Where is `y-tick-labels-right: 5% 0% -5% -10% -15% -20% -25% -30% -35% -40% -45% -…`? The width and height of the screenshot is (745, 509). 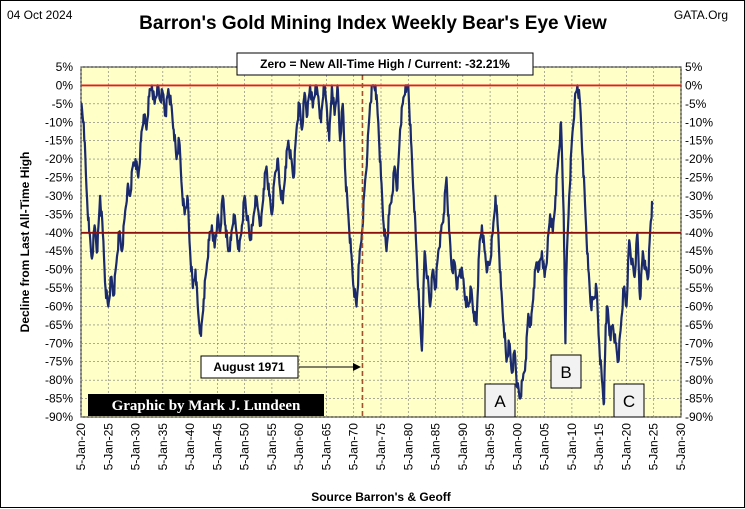
y-tick-labels-right: 5% 0% -5% -10% -15% -20% -25% -30% -35% -40% -45% -… is located at coordinates (699, 242).